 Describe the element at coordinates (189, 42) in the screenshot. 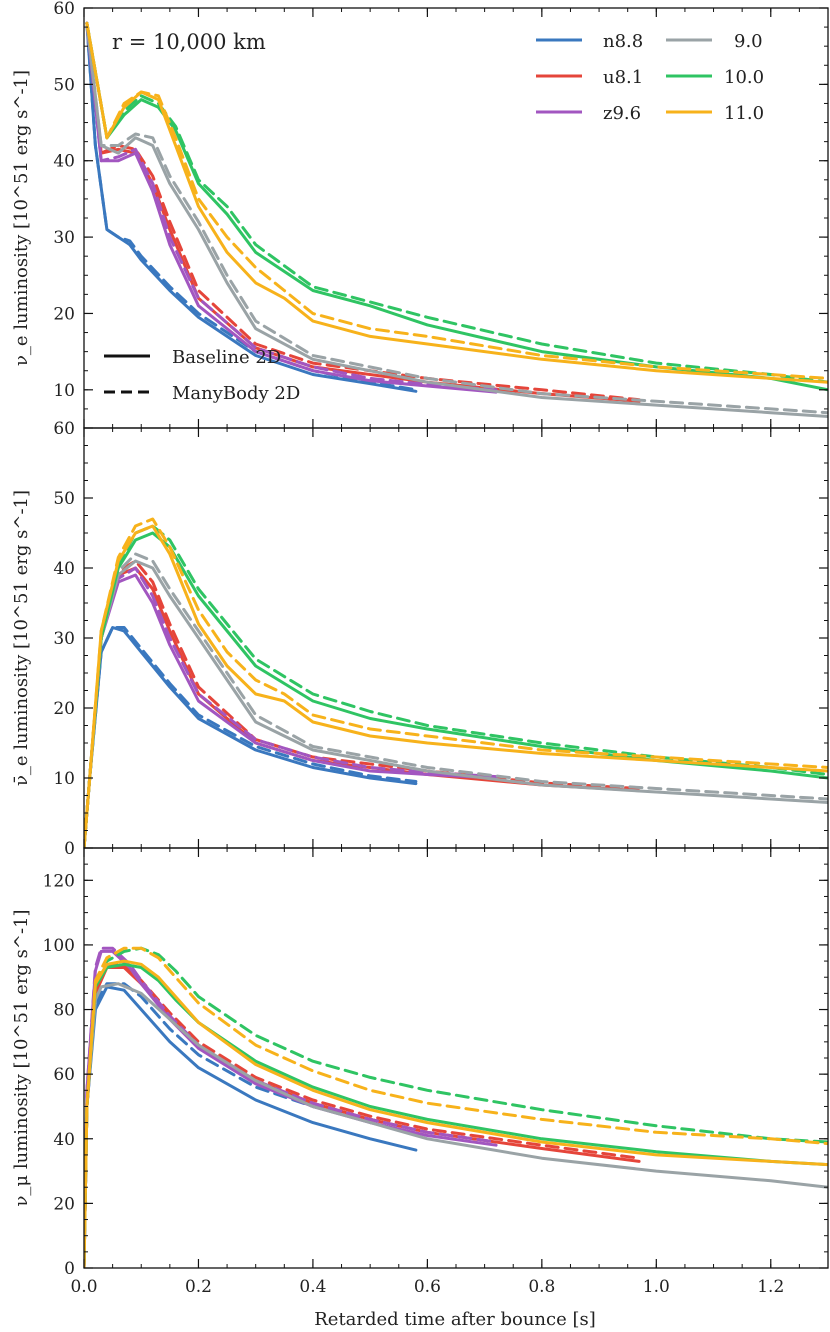

I see `radius-annotation: r = 10,000 km` at that location.